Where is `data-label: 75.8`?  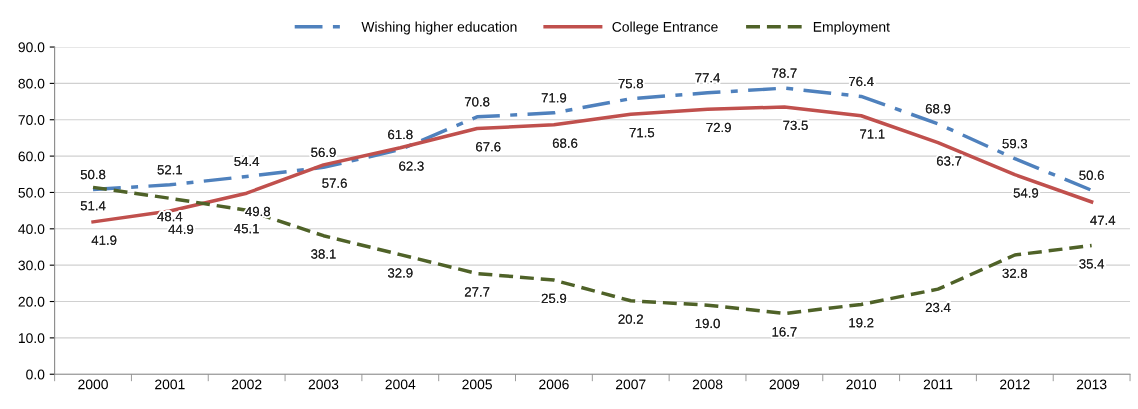 data-label: 75.8 is located at coordinates (630, 83).